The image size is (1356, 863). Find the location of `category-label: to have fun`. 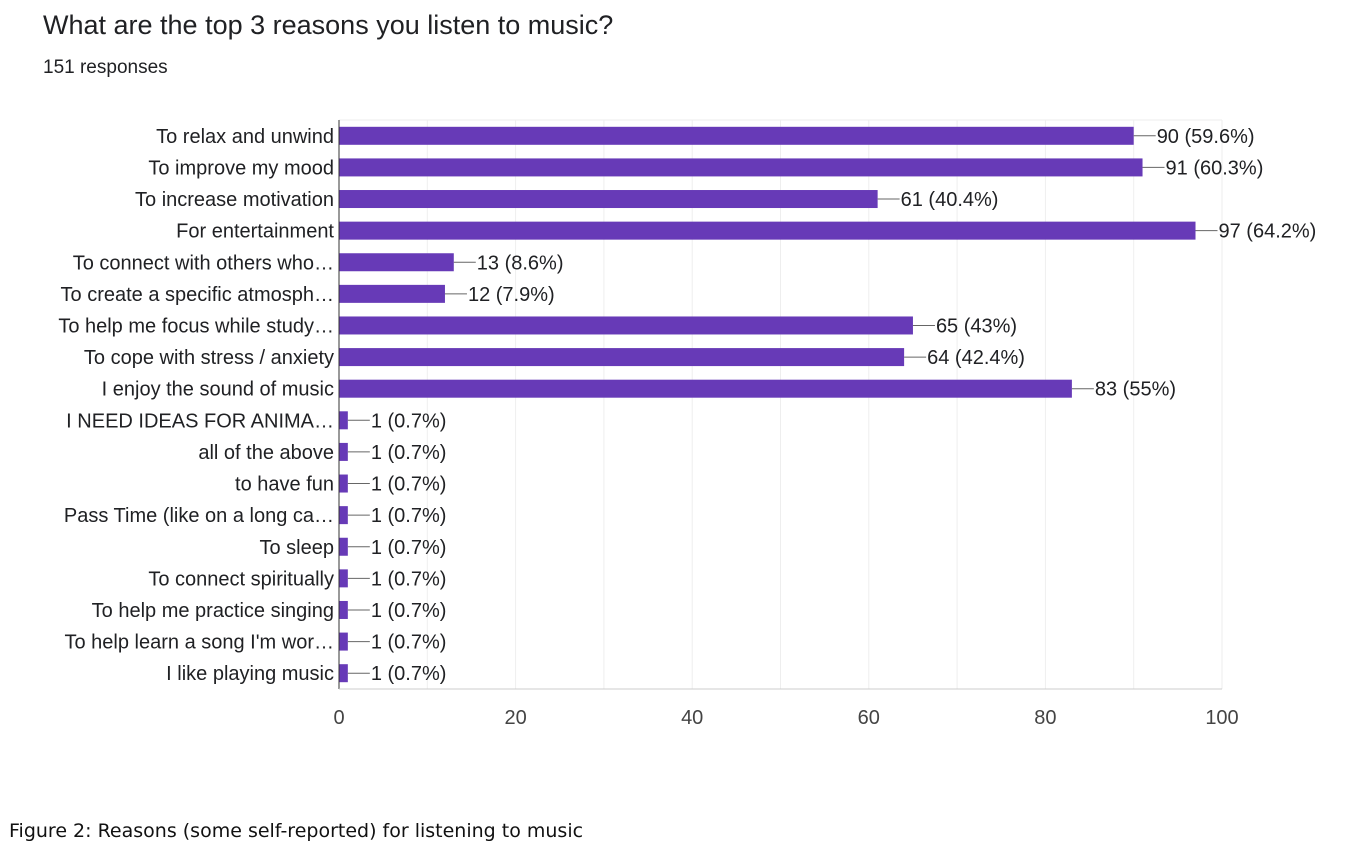

category-label: to have fun is located at coordinates (284, 485).